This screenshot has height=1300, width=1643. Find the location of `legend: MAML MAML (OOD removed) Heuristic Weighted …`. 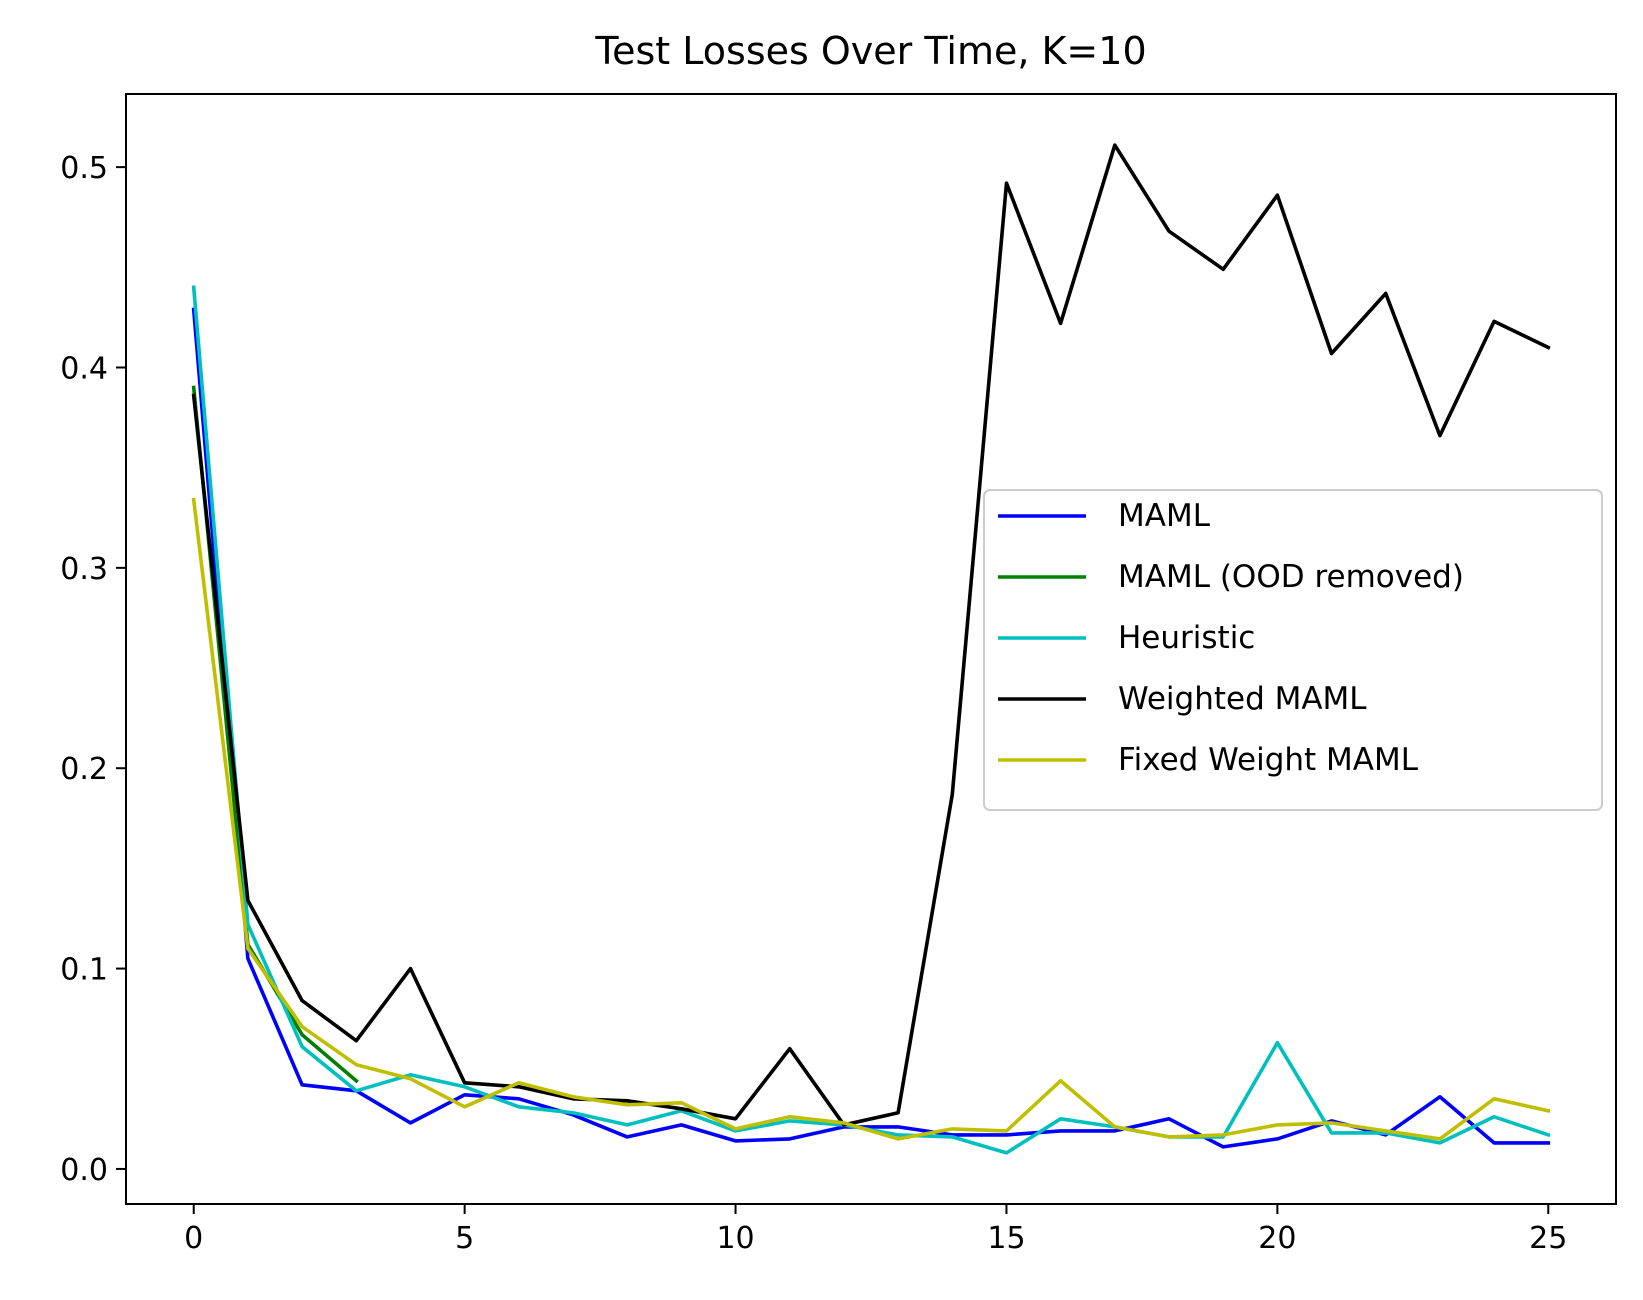

legend: MAML MAML (OOD removed) Heuristic Weighted … is located at coordinates (1293, 650).